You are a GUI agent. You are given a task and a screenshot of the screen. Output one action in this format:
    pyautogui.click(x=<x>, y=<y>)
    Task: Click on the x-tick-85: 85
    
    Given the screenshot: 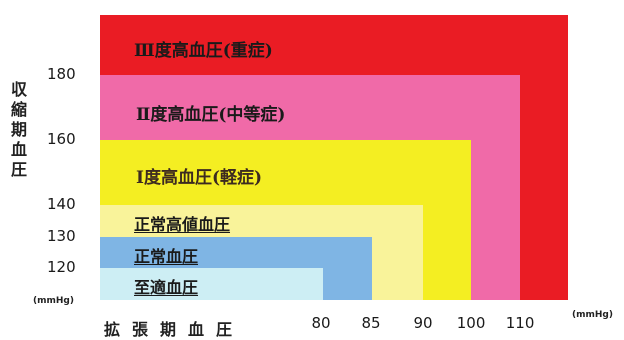 What is the action you would take?
    pyautogui.click(x=371, y=323)
    